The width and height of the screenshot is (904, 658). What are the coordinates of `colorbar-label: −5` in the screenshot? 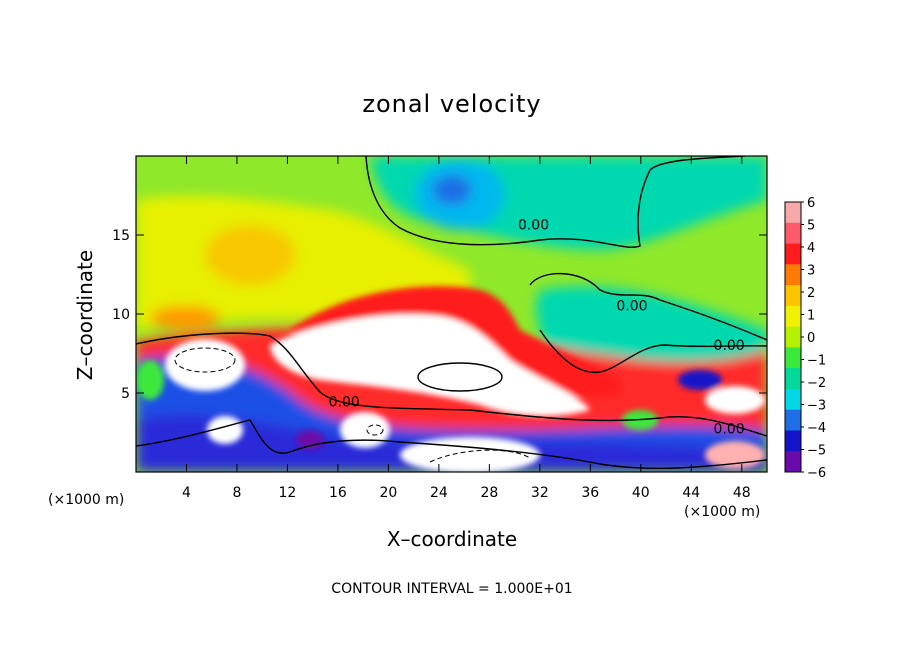 It's located at (816, 451).